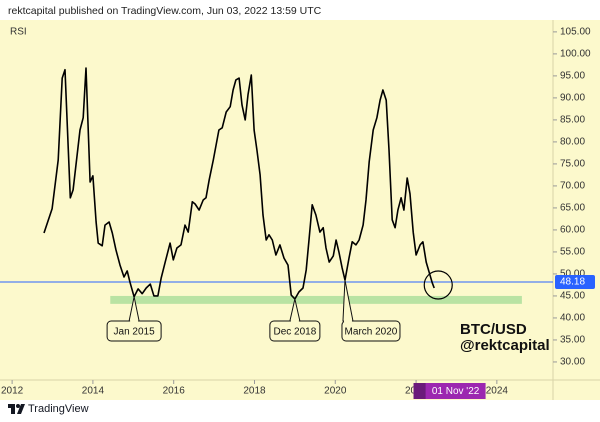 The height and width of the screenshot is (422, 600). I want to click on x-tick-label: 2016, so click(174, 391).